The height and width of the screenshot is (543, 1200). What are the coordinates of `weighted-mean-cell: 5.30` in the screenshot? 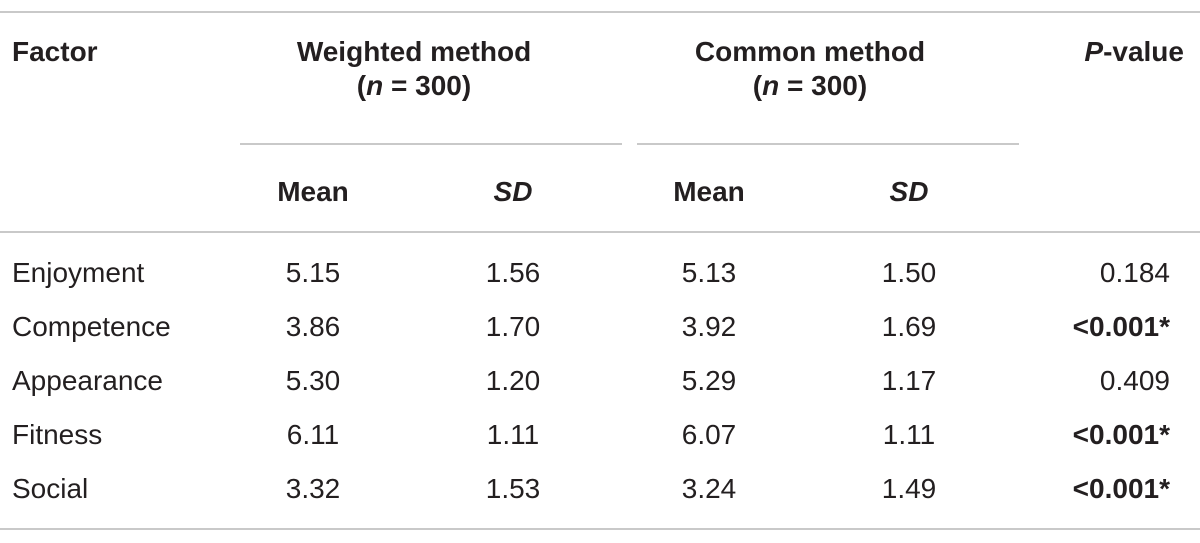 It's located at (313, 380).